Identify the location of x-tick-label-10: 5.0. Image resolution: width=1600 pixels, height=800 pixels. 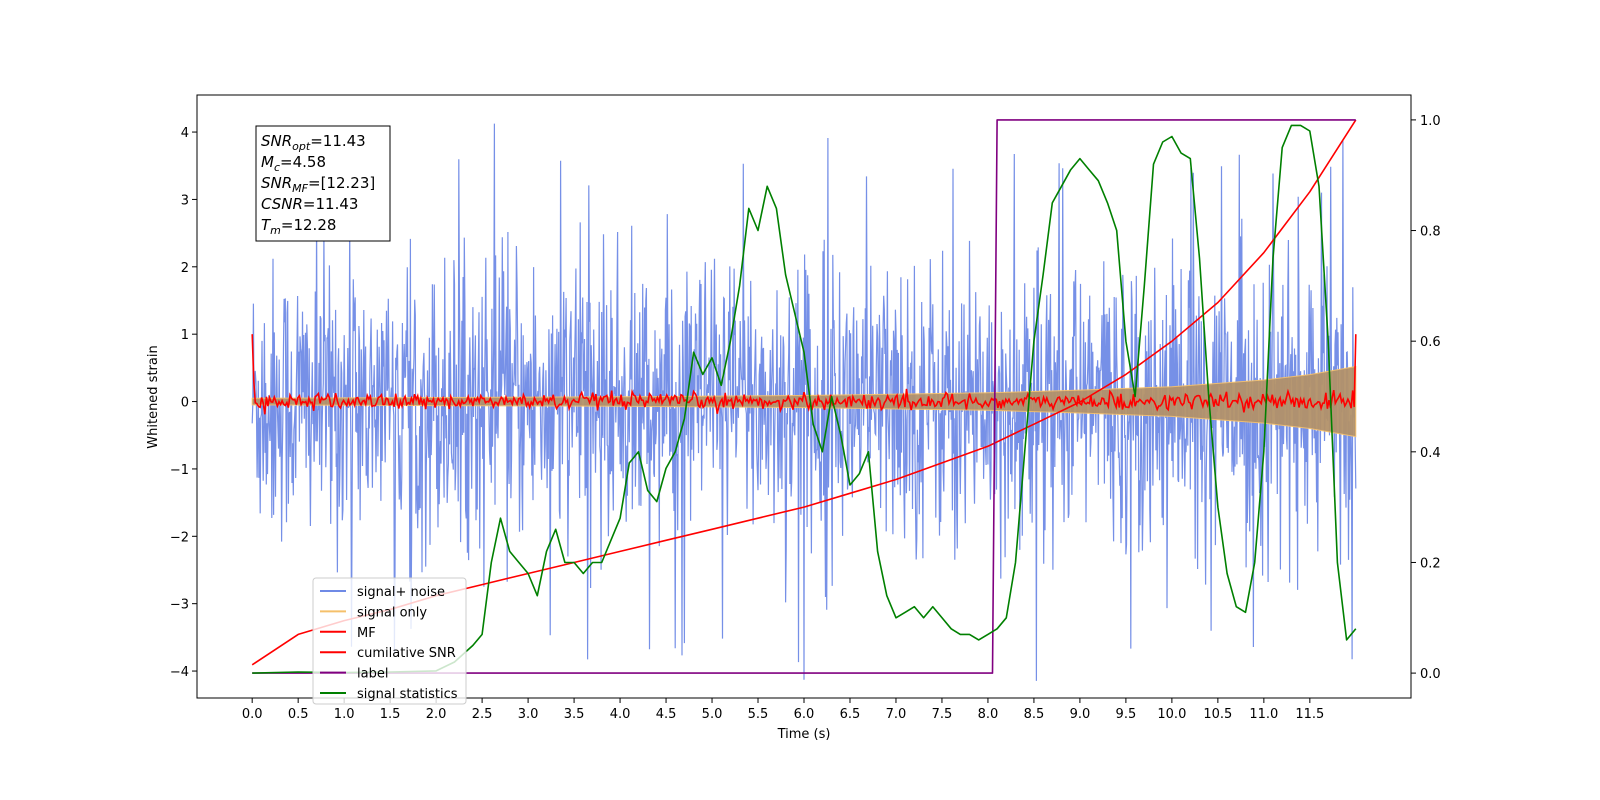
(712, 714).